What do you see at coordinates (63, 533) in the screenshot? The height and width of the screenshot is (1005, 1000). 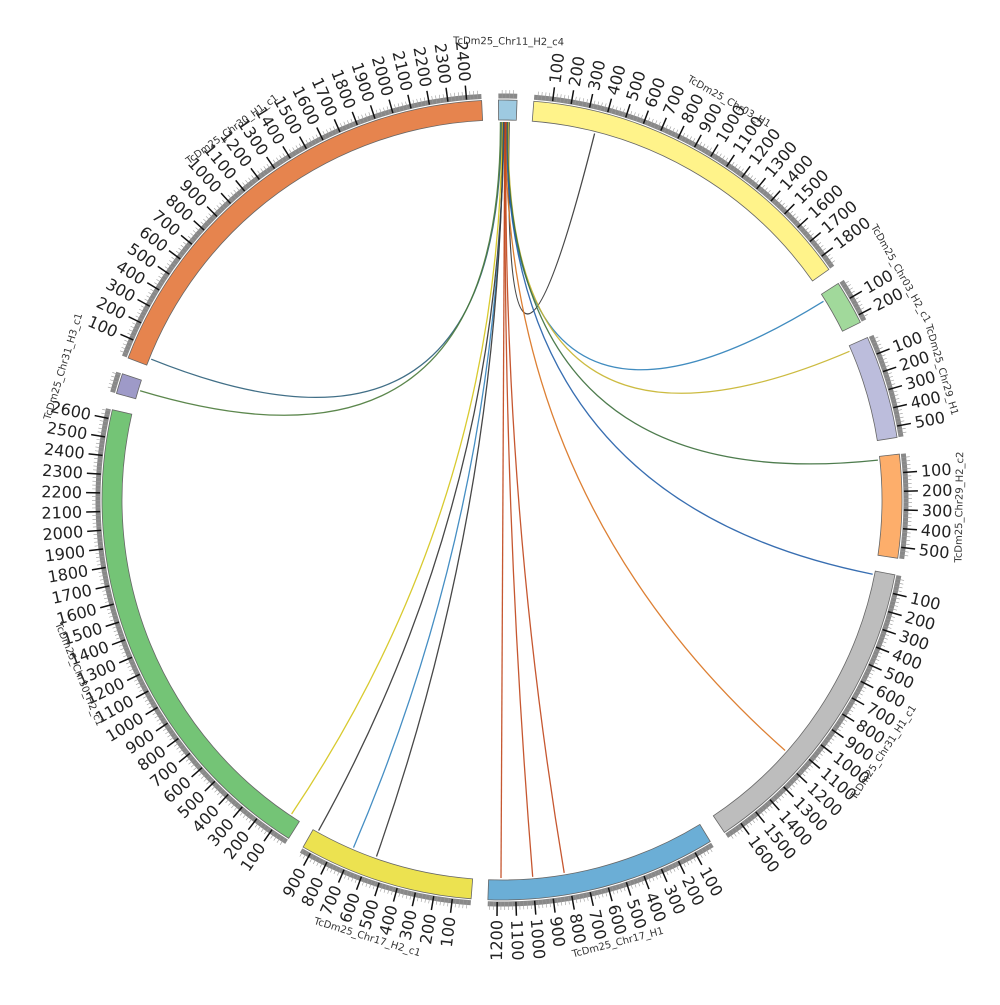 I see `tick-label: 2000` at bounding box center [63, 533].